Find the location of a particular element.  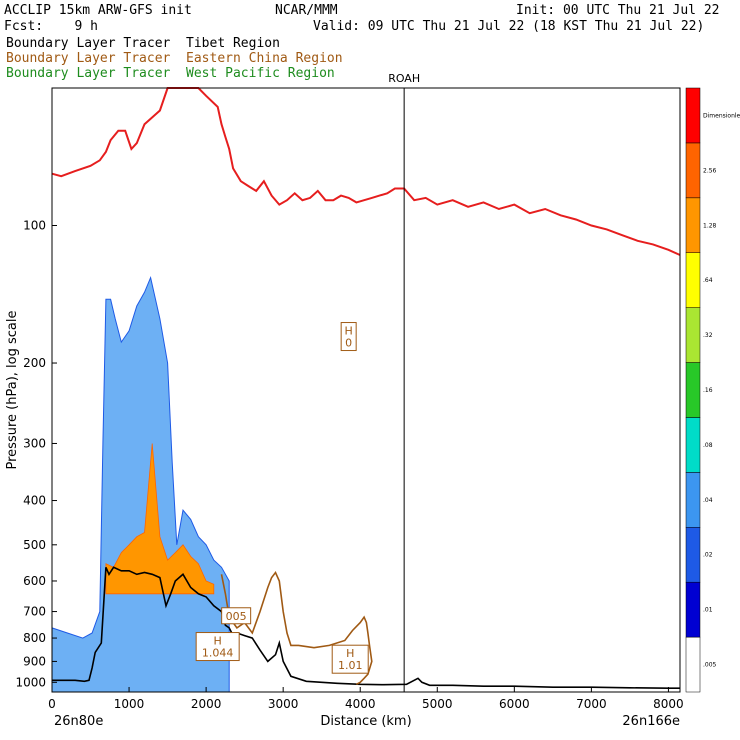

x-tick-label: 1000 is located at coordinates (129, 704).